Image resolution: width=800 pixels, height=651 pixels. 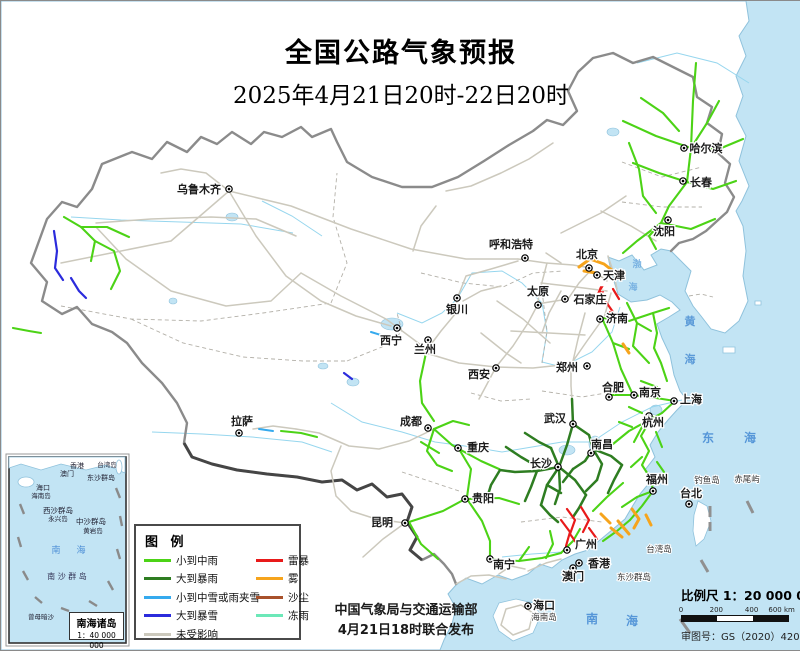 I want to click on map-approval-number: 审图号：GS（2020）4200号, so click(x=740, y=637).